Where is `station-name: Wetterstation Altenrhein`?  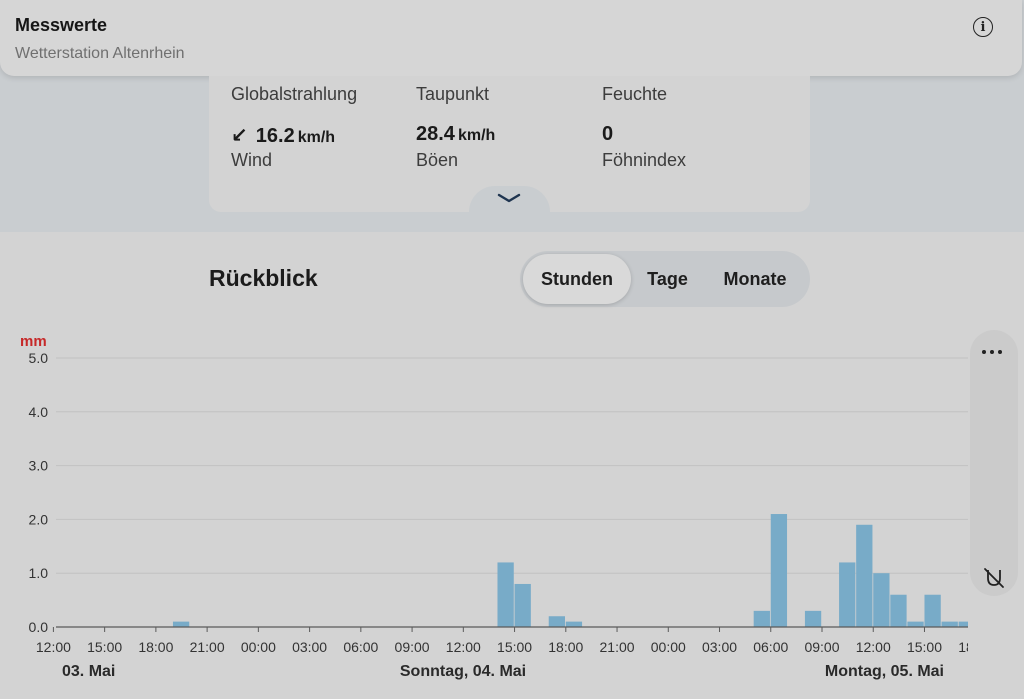 station-name: Wetterstation Altenrhein is located at coordinates (100, 53).